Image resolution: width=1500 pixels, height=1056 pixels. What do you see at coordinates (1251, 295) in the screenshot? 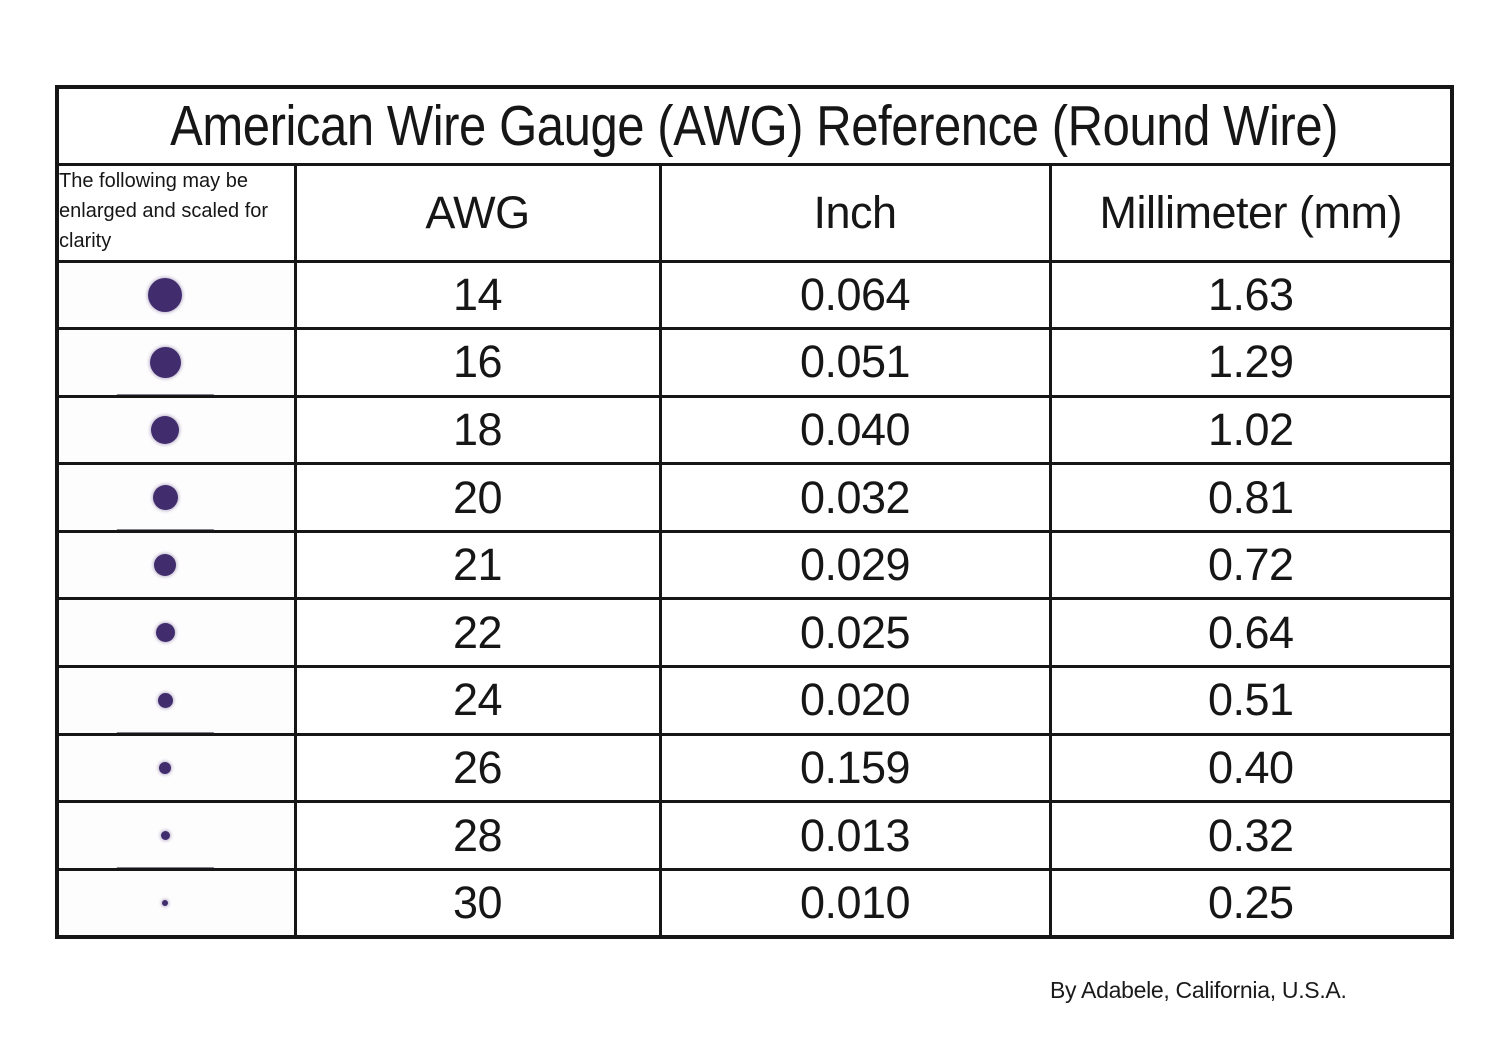
I see `mm-cell: 1.63` at bounding box center [1251, 295].